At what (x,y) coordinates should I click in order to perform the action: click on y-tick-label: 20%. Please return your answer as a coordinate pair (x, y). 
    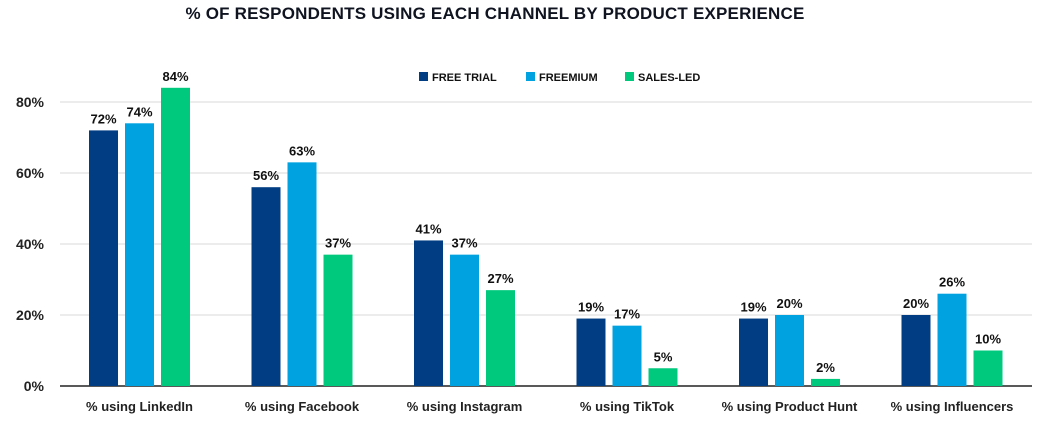
    Looking at the image, I should click on (30, 315).